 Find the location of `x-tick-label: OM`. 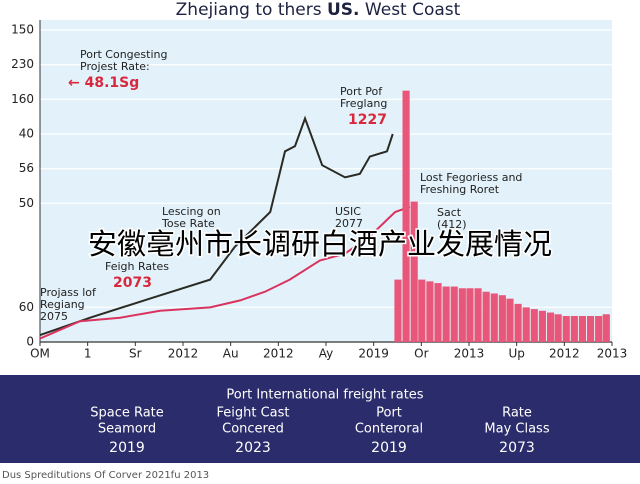

x-tick-label: OM is located at coordinates (40, 354).